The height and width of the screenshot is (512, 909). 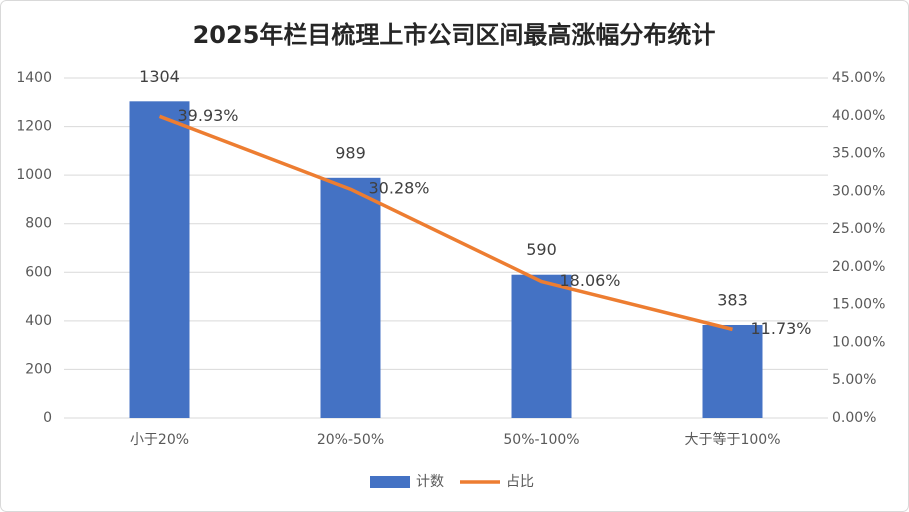 What do you see at coordinates (34, 78) in the screenshot?
I see `y-tick-label: 1400` at bounding box center [34, 78].